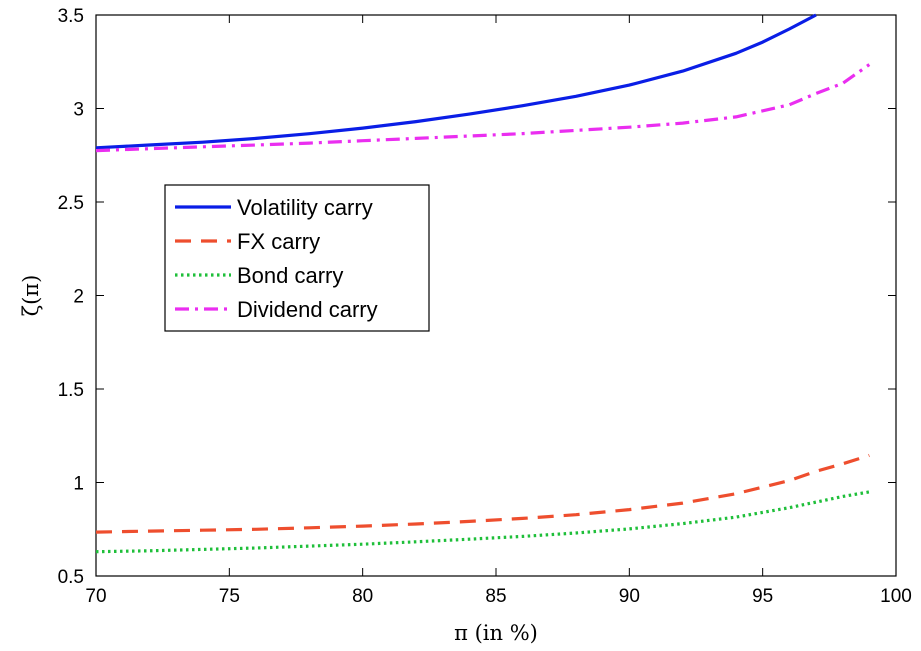 The height and width of the screenshot is (651, 921). What do you see at coordinates (71, 203) in the screenshot?
I see `y-tick-label: 2.5` at bounding box center [71, 203].